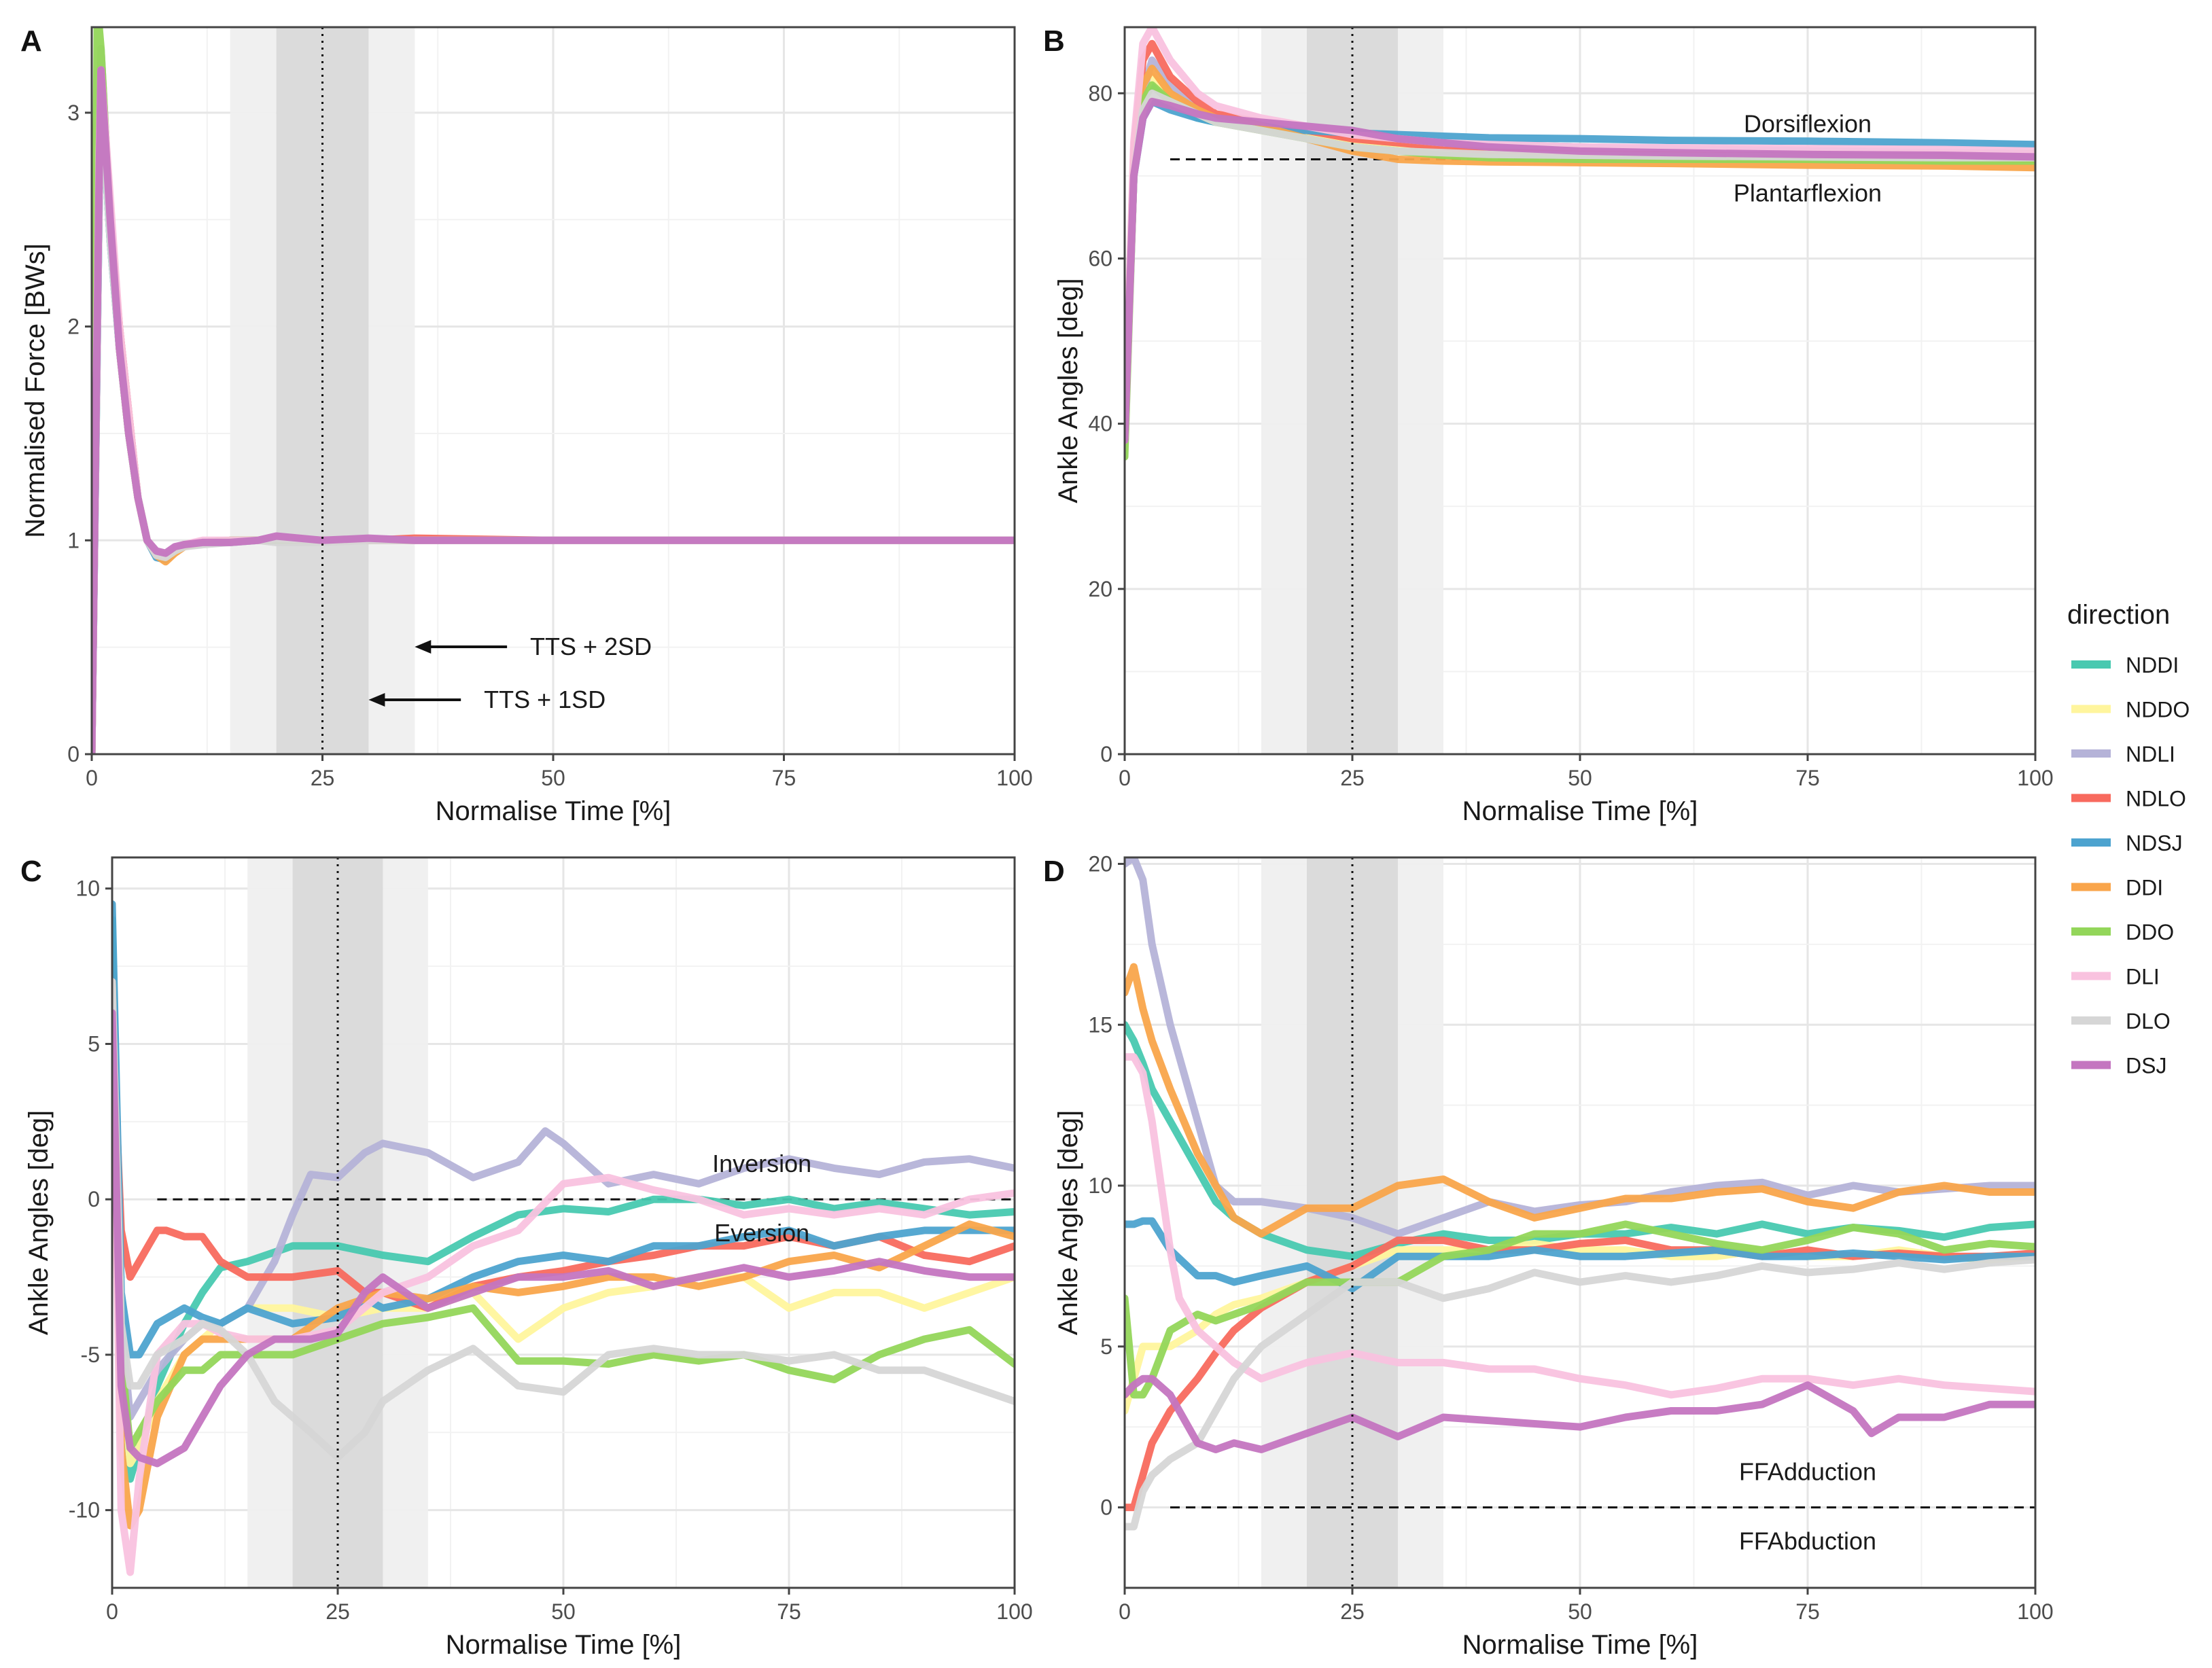 This screenshot has height=1668, width=2212. I want to click on y-tick-label: 2, so click(73, 327).